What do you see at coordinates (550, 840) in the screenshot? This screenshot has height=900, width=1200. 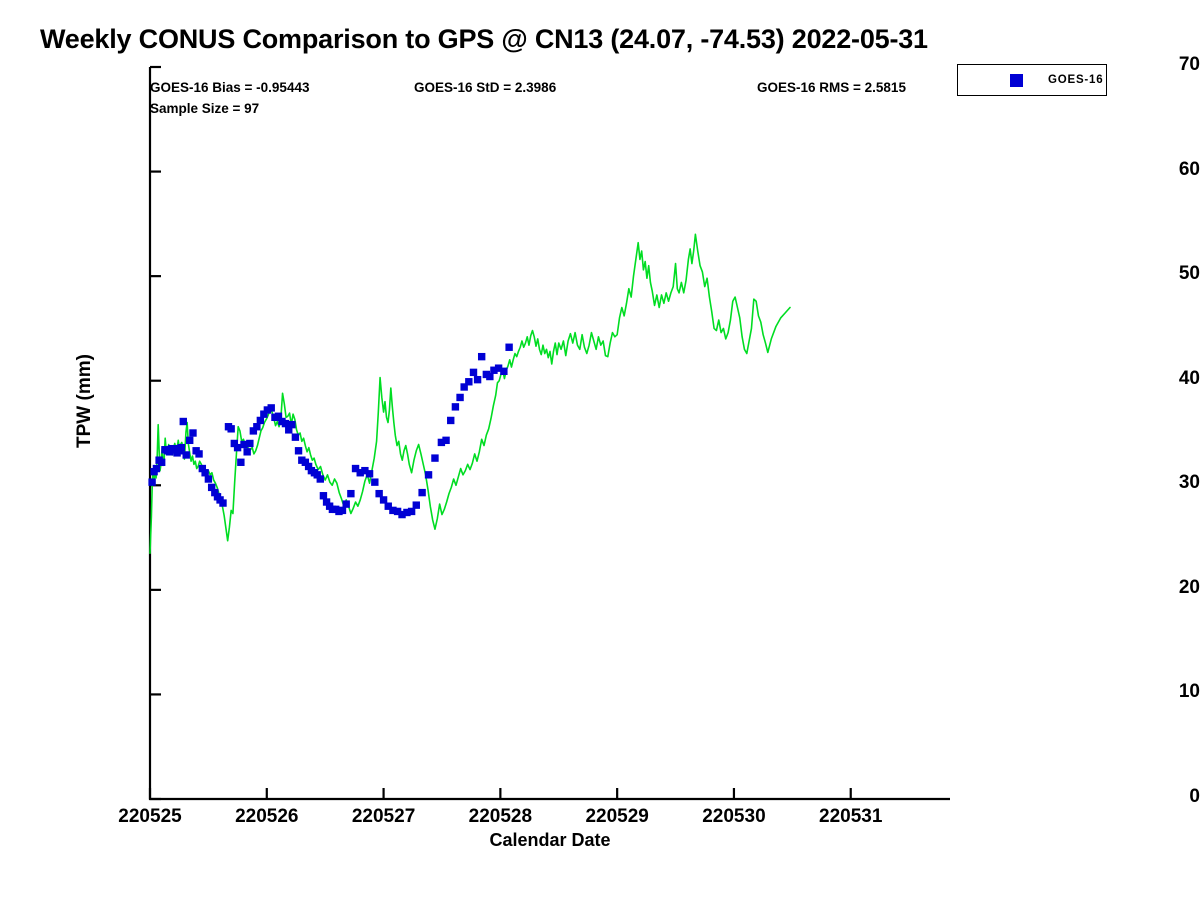 I see `x-axis-label: Calendar Date` at bounding box center [550, 840].